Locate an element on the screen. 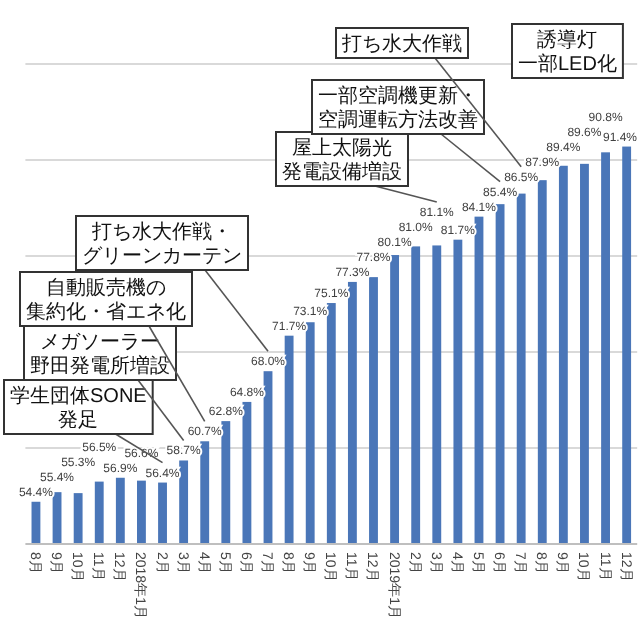 The image size is (640, 640). annotation: 屋上太陽光発電設備増設 is located at coordinates (342, 160).